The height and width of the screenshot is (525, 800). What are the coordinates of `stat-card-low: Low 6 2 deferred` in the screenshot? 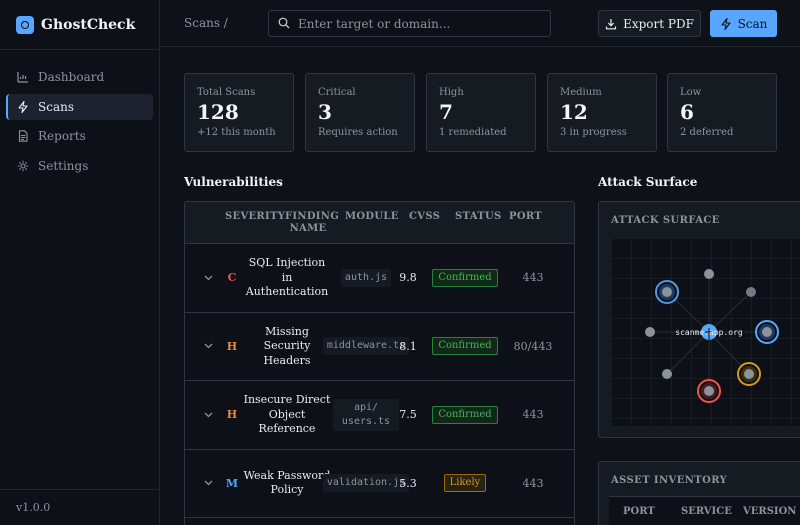 It's located at (722, 112).